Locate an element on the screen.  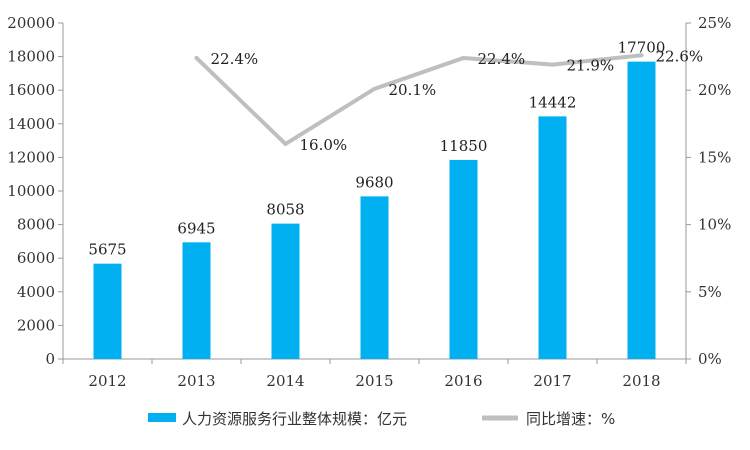
y-right-tick-label: 20% is located at coordinates (714, 90).